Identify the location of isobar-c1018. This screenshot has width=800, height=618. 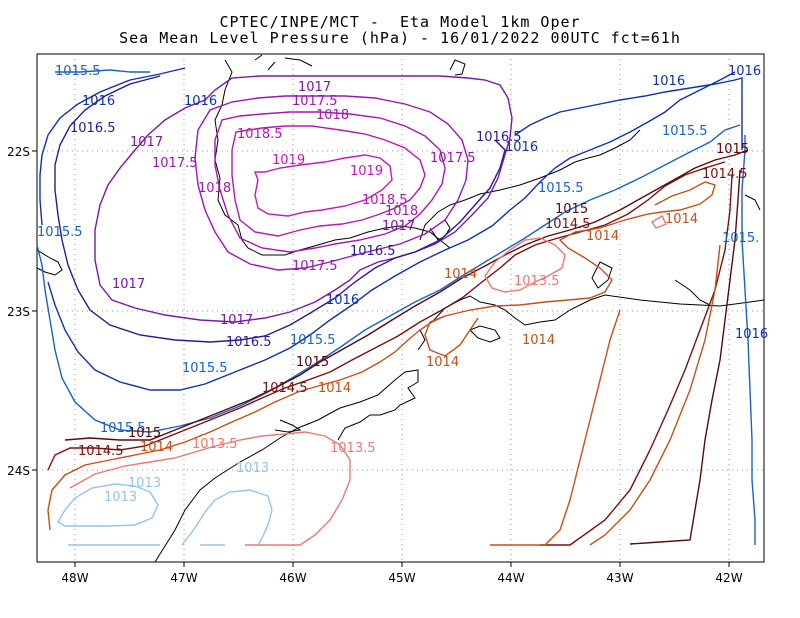
(330, 182).